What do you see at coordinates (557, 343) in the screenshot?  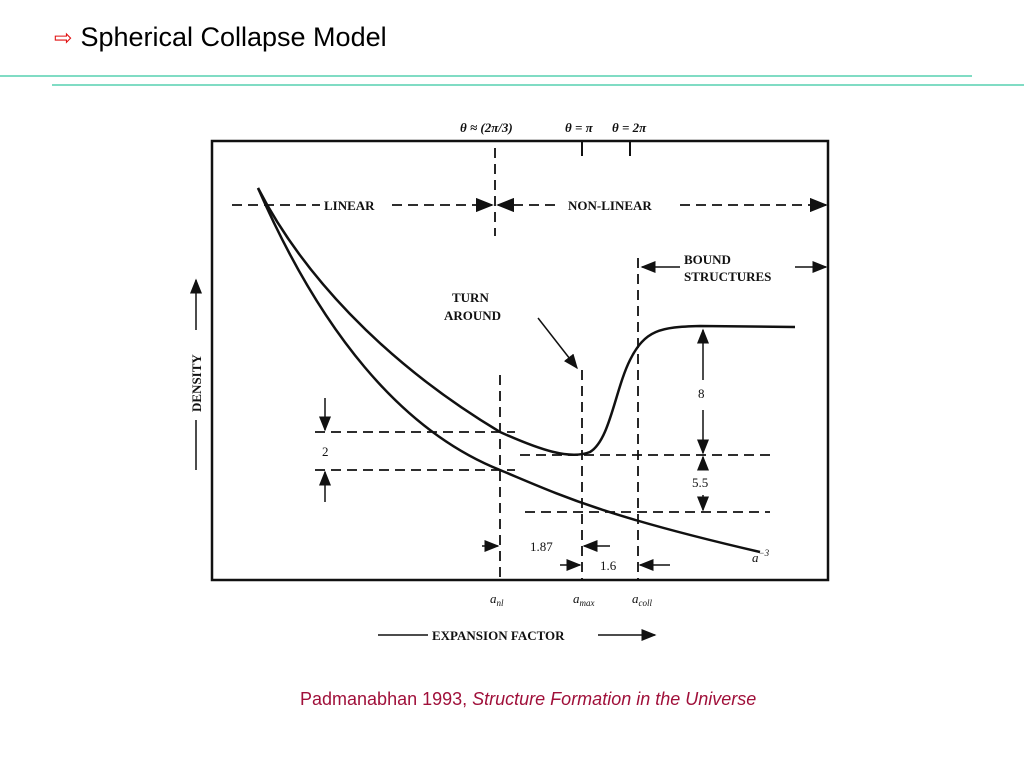 I see `turn-around-arrow` at bounding box center [557, 343].